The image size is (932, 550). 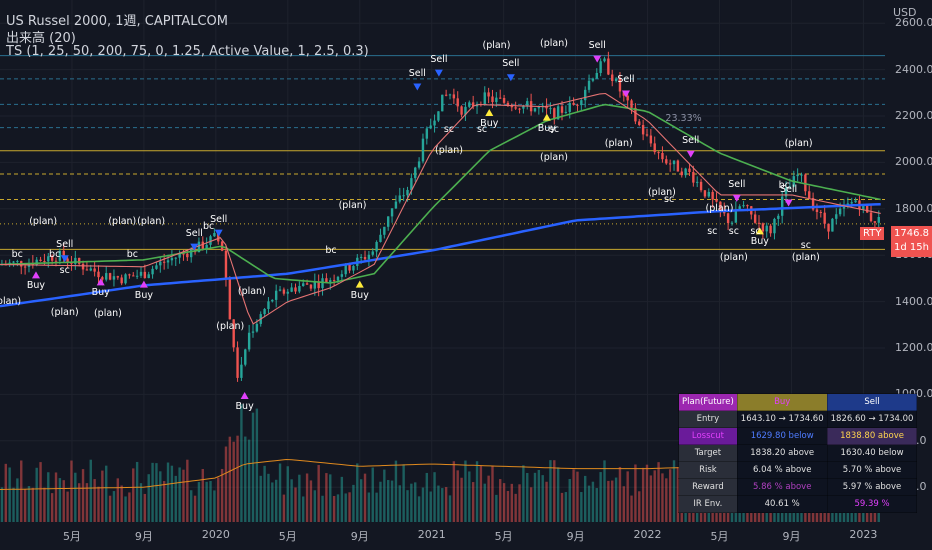 I want to click on plan-row-label: IR Env., so click(x=708, y=504).